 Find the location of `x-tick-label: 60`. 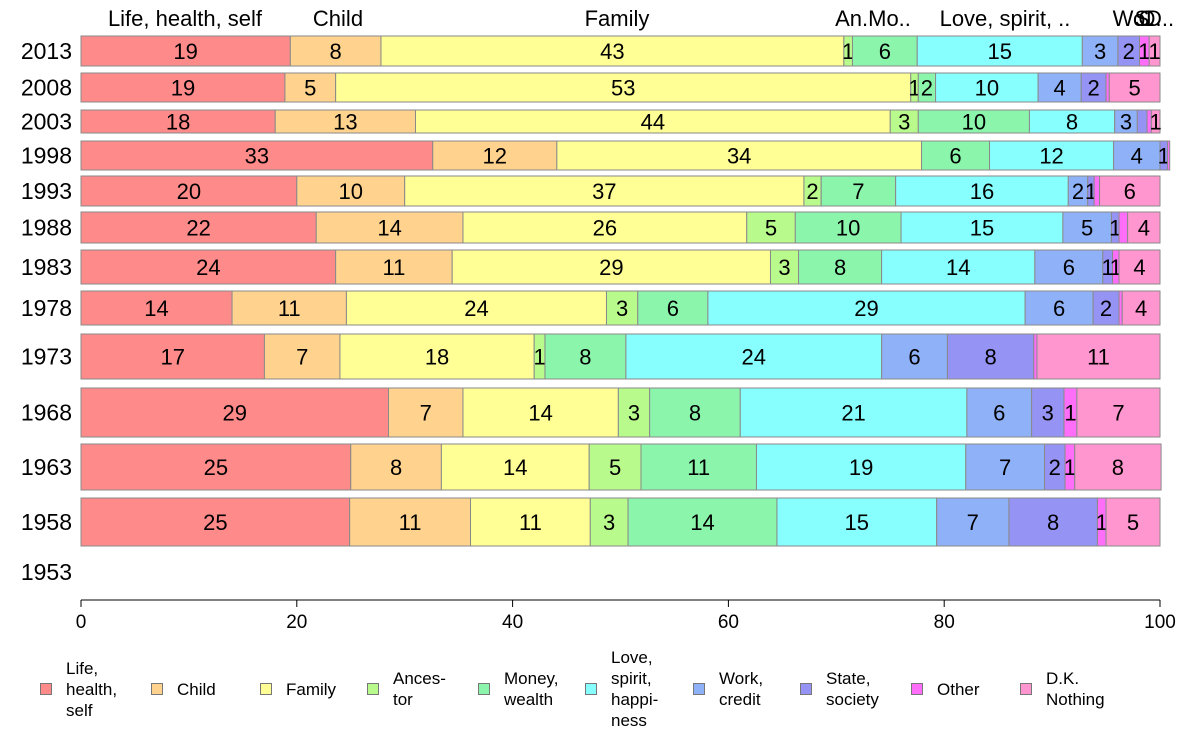

x-tick-label: 60 is located at coordinates (728, 622).